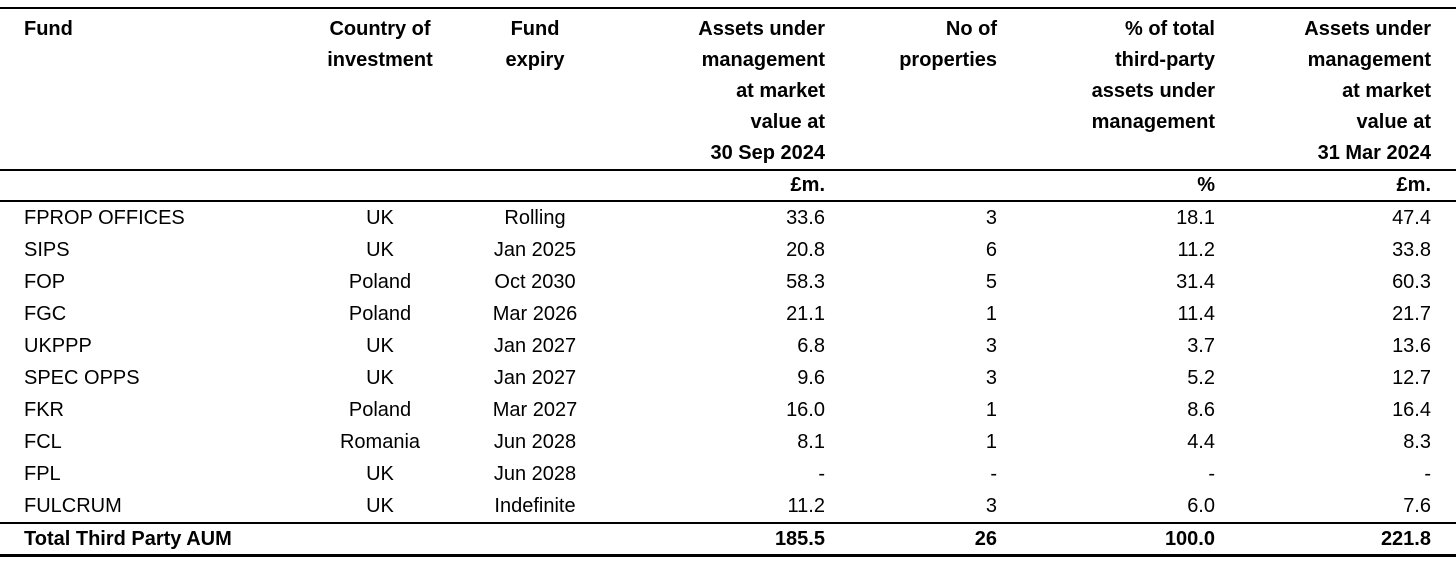 This screenshot has height=561, width=1456. What do you see at coordinates (535, 250) in the screenshot?
I see `cell-fund-expiry: Jan 2025` at bounding box center [535, 250].